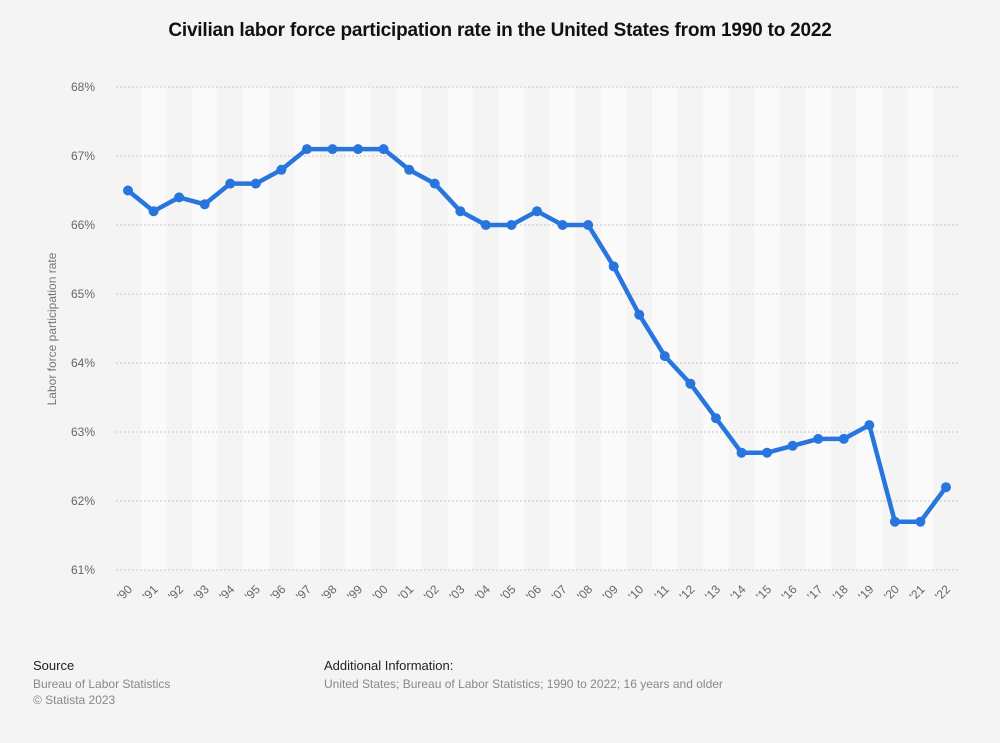 The height and width of the screenshot is (743, 1000). Describe the element at coordinates (712, 592) in the screenshot. I see `x-tick-label: '13` at that location.